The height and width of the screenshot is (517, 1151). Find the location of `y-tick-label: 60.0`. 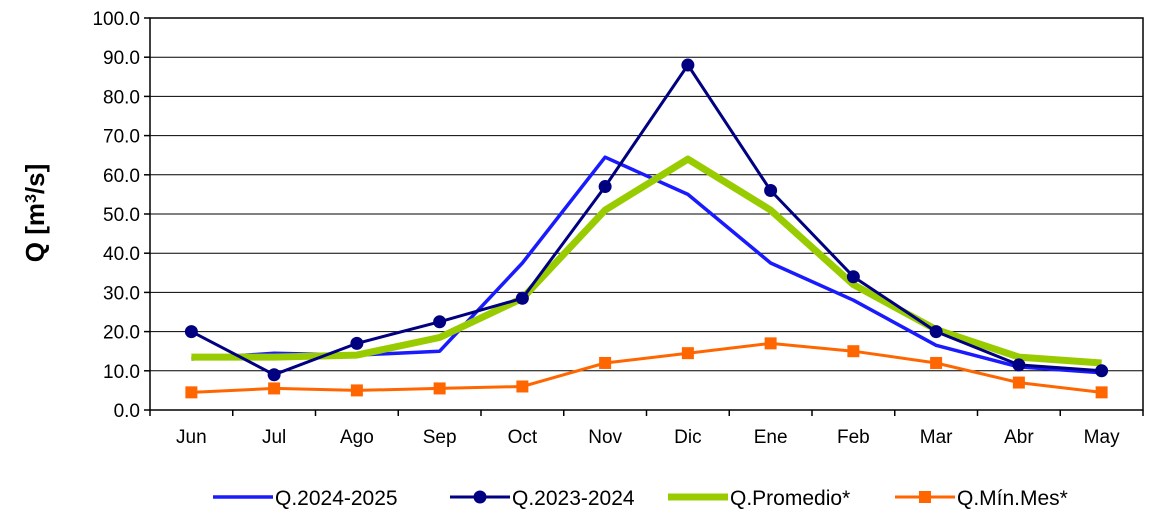

y-tick-label: 60.0 is located at coordinates (121, 176).